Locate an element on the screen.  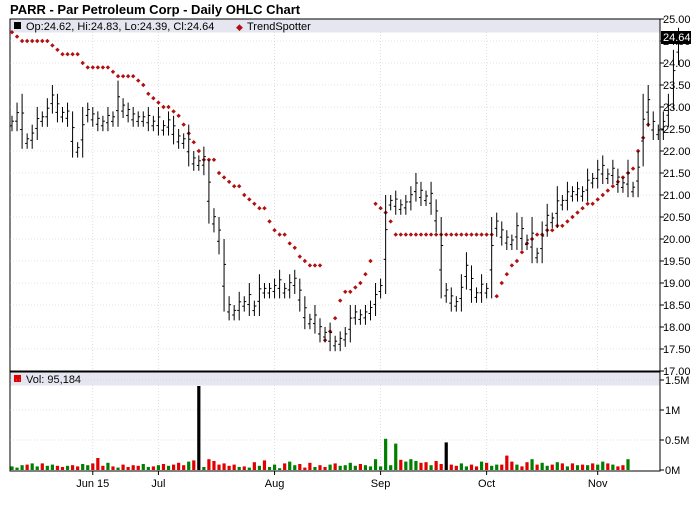
volume-y-tick-label: 0.5M is located at coordinates (677, 441).